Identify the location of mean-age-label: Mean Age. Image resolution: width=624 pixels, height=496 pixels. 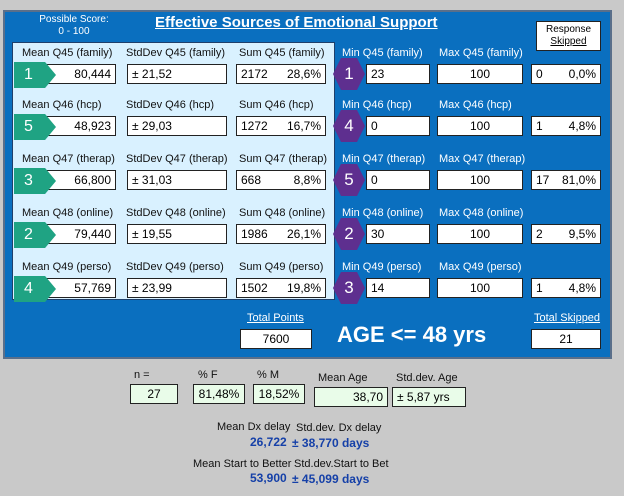
(343, 378).